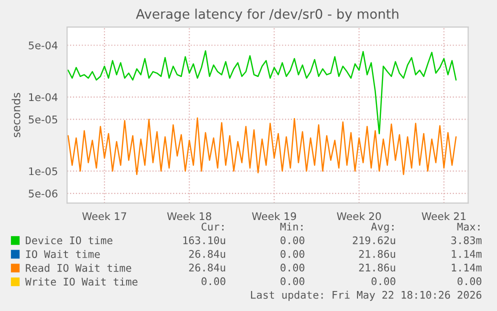  I want to click on y-tick-label: 1e-05, so click(43, 171).